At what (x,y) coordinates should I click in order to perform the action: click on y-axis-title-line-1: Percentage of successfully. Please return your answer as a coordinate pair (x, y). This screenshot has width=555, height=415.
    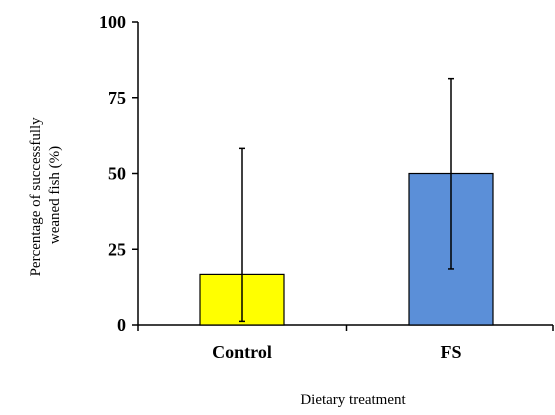
    Looking at the image, I should click on (36, 197).